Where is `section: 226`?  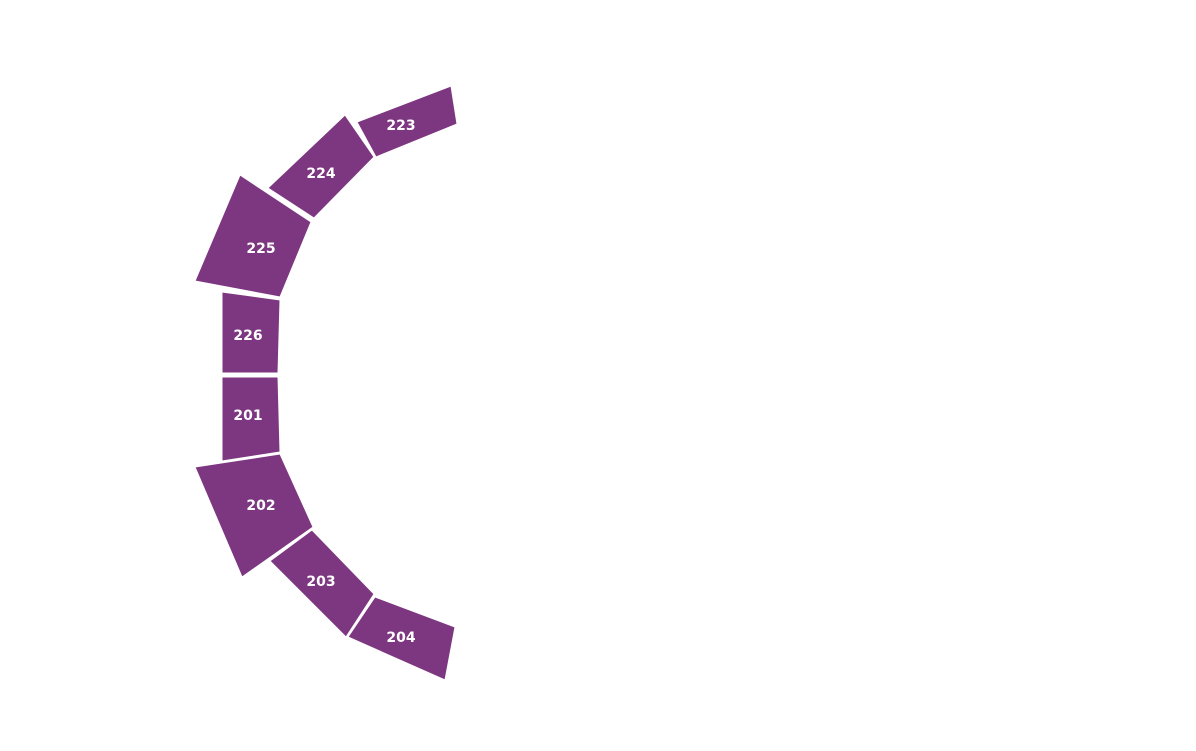
section: 226 is located at coordinates (251, 332).